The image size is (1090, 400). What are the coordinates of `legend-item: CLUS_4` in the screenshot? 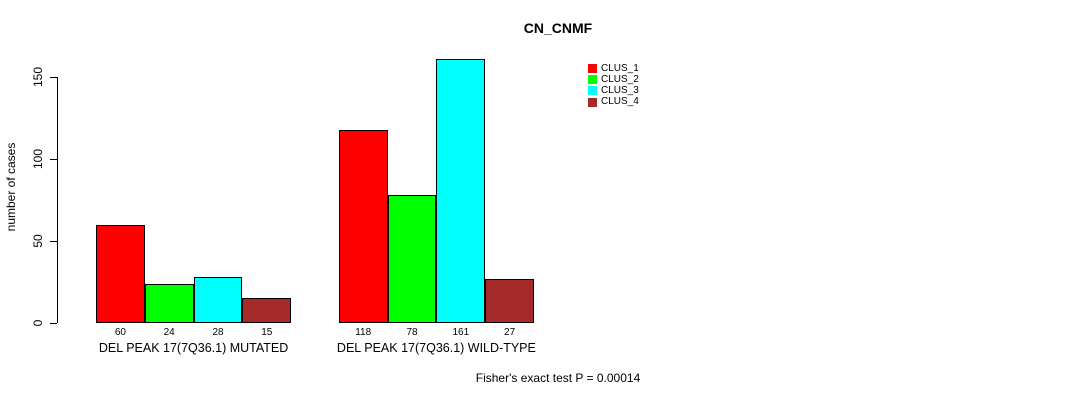 It's located at (613, 102).